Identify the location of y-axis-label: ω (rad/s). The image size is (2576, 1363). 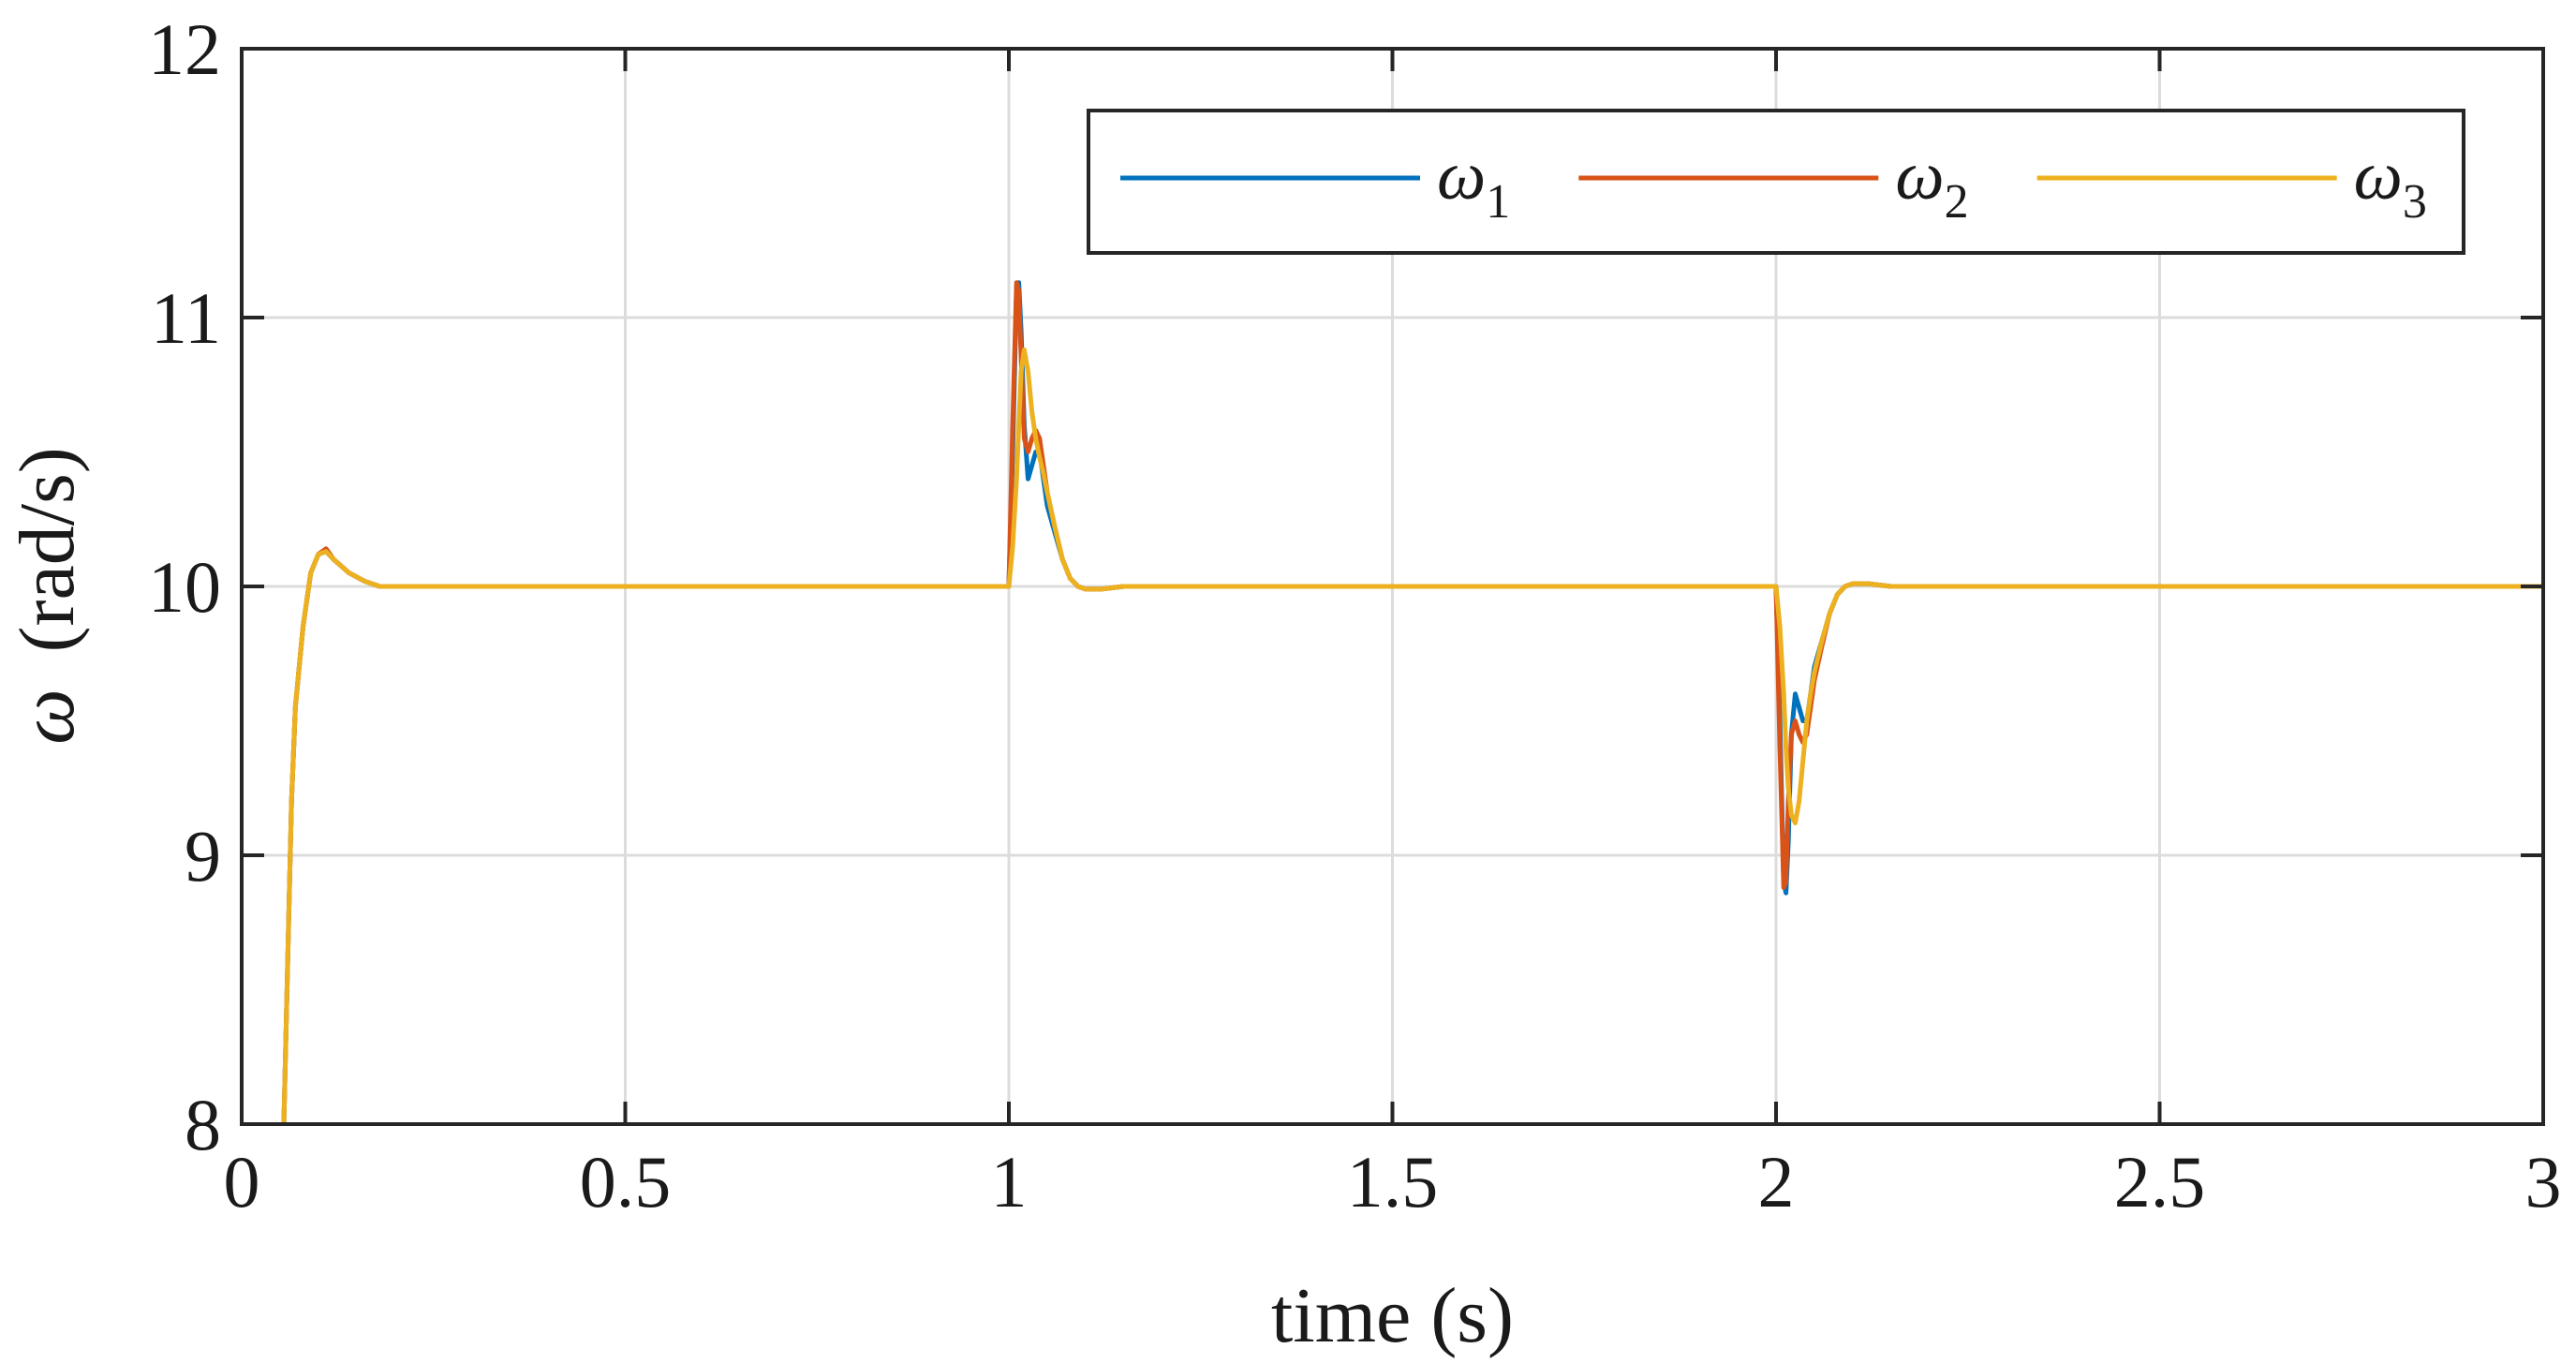
(48, 596).